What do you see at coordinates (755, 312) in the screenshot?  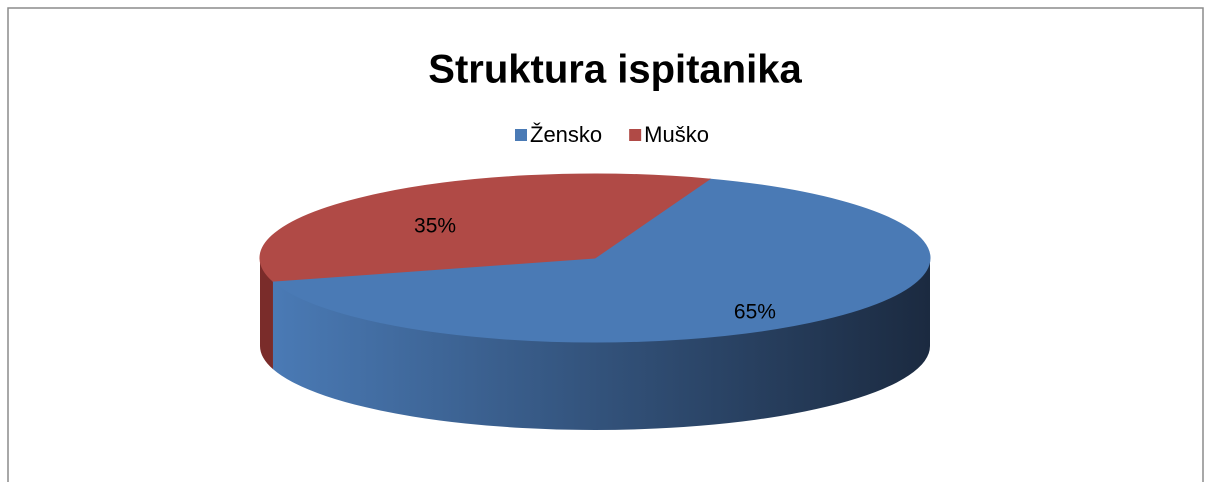 I see `data-label: 65%` at bounding box center [755, 312].